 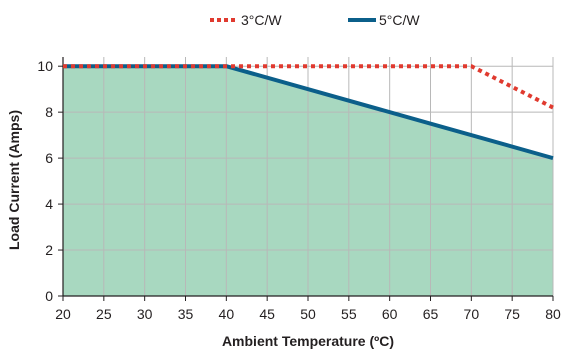 What do you see at coordinates (431, 314) in the screenshot?
I see `x-tick-label: 65` at bounding box center [431, 314].